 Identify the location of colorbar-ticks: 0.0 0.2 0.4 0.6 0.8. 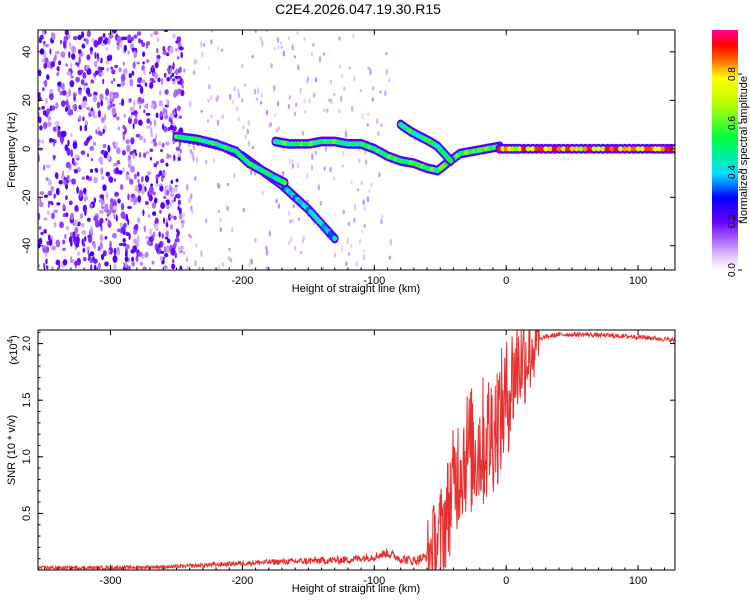
(734, 172).